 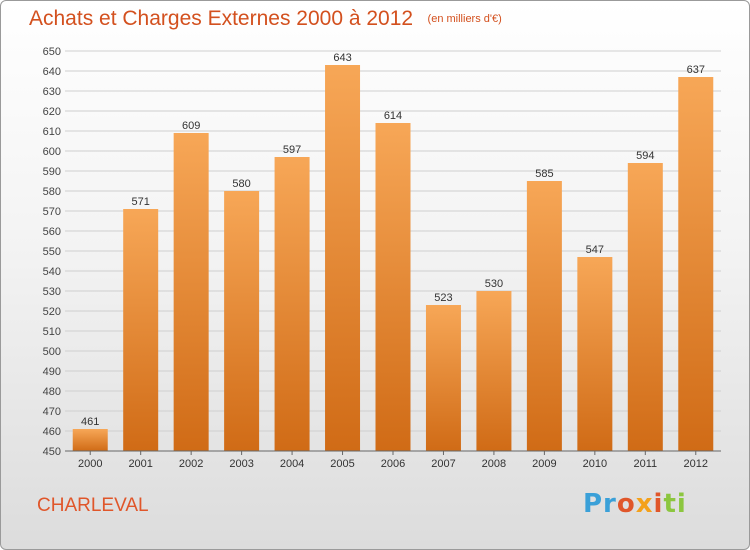 What do you see at coordinates (241, 184) in the screenshot?
I see `value-label: 580` at bounding box center [241, 184].